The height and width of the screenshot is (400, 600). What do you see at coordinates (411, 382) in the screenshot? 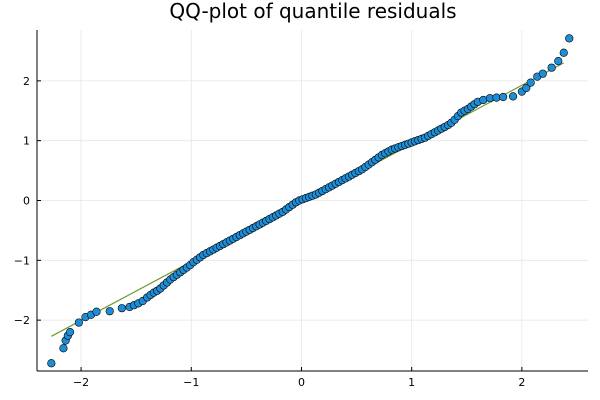
I see `x-tick-label: 1` at bounding box center [411, 382].